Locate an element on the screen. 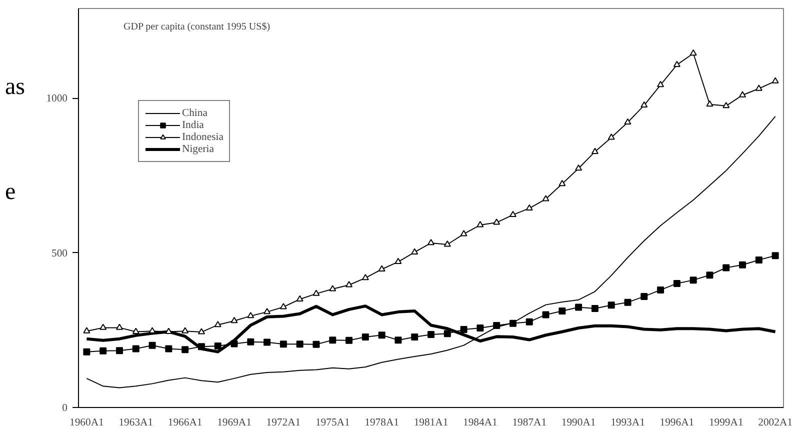 The height and width of the screenshot is (431, 801). text: e is located at coordinates (10, 192).